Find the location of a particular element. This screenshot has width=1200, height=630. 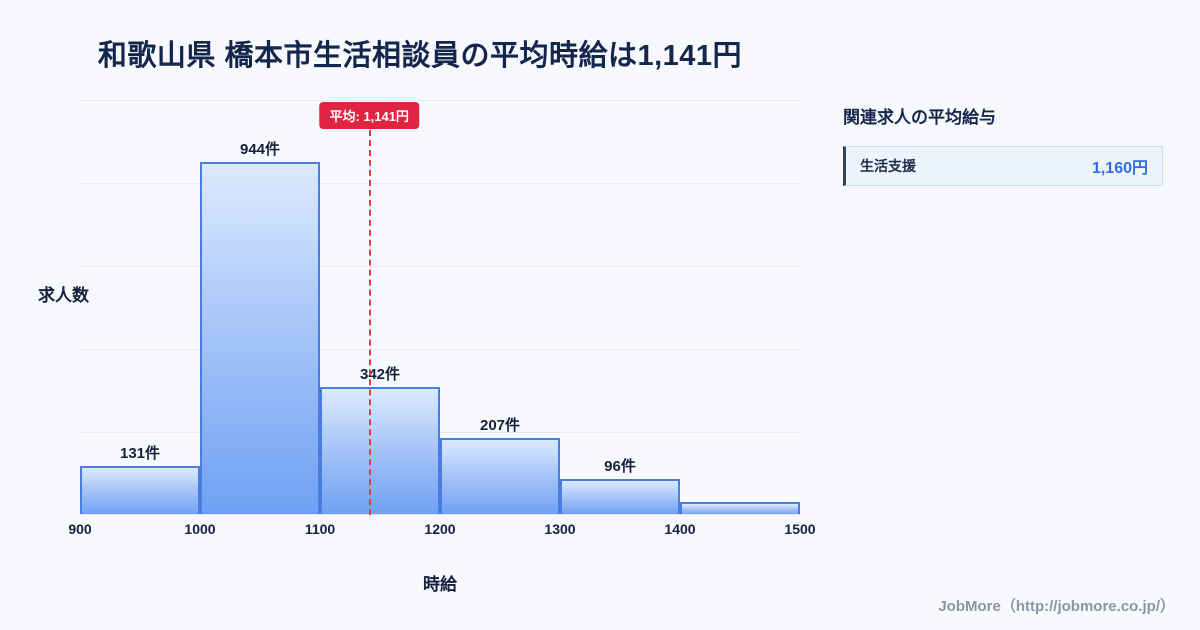

page-title: 和歌山県 橋本市生活相談員の平均時給は1,141円 is located at coordinates (420, 56).